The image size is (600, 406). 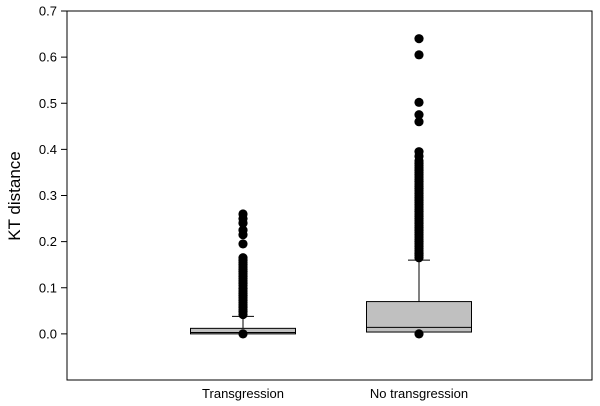 What do you see at coordinates (48, 11) in the screenshot?
I see `y-tick-label: 0.7` at bounding box center [48, 11].